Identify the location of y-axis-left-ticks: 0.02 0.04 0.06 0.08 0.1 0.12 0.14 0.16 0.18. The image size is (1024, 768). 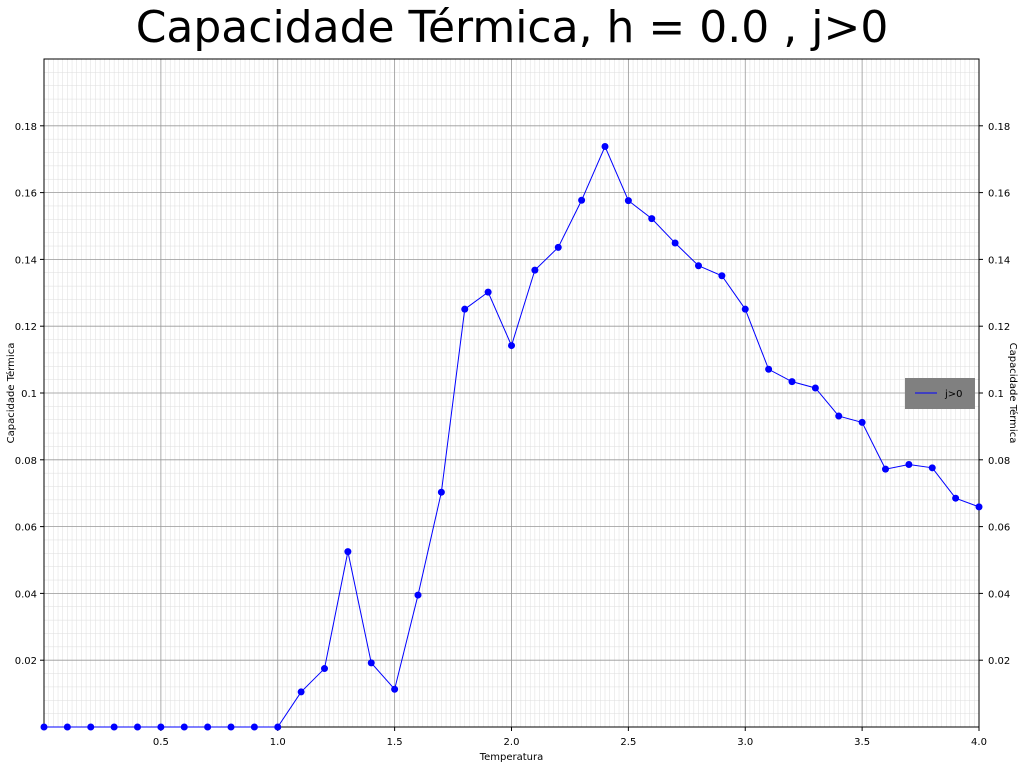
(29, 394).